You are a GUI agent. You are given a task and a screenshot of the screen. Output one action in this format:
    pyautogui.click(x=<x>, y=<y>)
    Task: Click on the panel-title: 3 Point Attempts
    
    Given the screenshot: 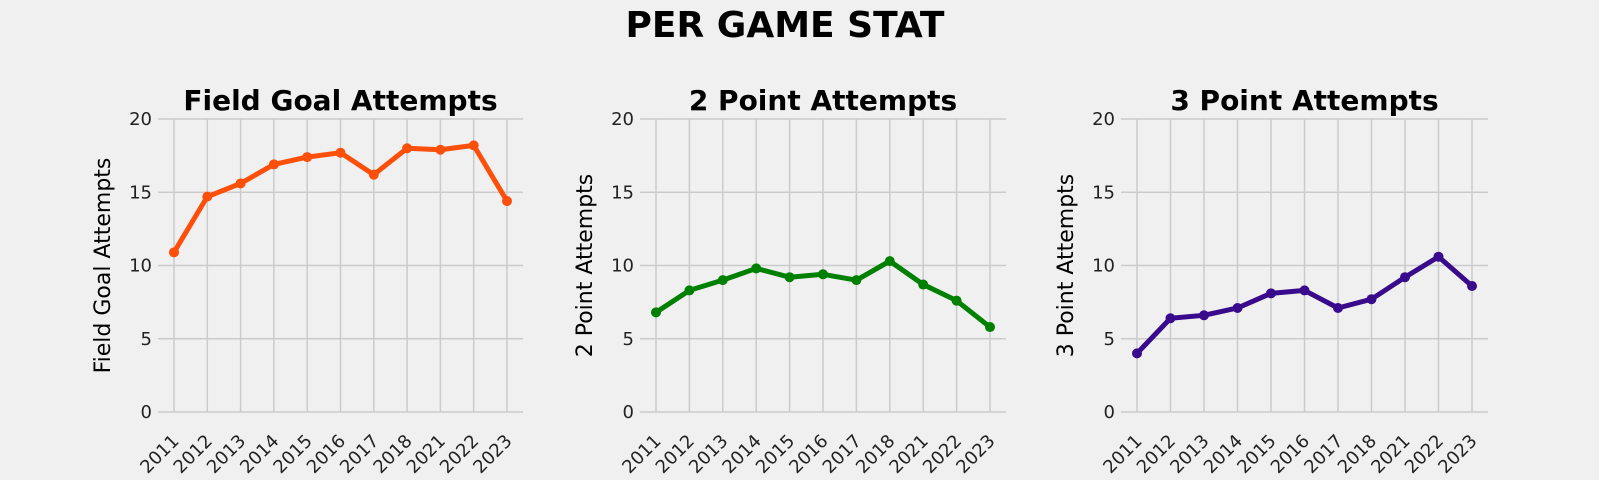 What is the action you would take?
    pyautogui.click(x=1304, y=100)
    